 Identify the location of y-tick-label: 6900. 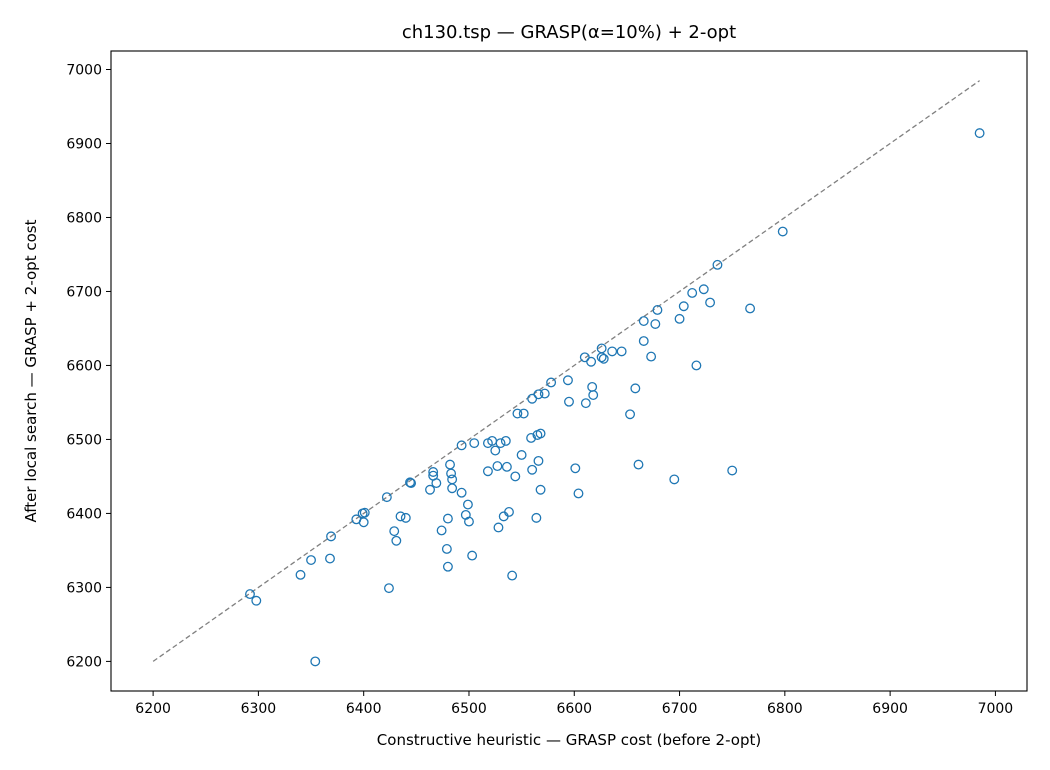
(84, 144).